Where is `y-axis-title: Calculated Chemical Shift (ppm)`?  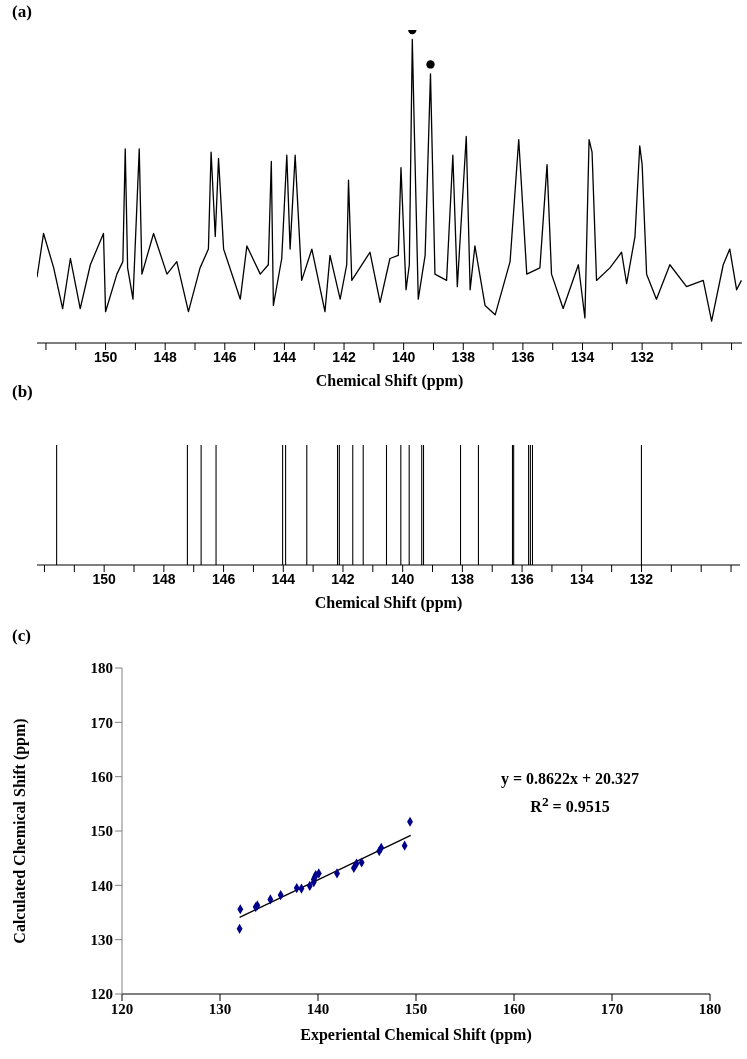 y-axis-title: Calculated Chemical Shift (ppm) is located at coordinates (20, 831).